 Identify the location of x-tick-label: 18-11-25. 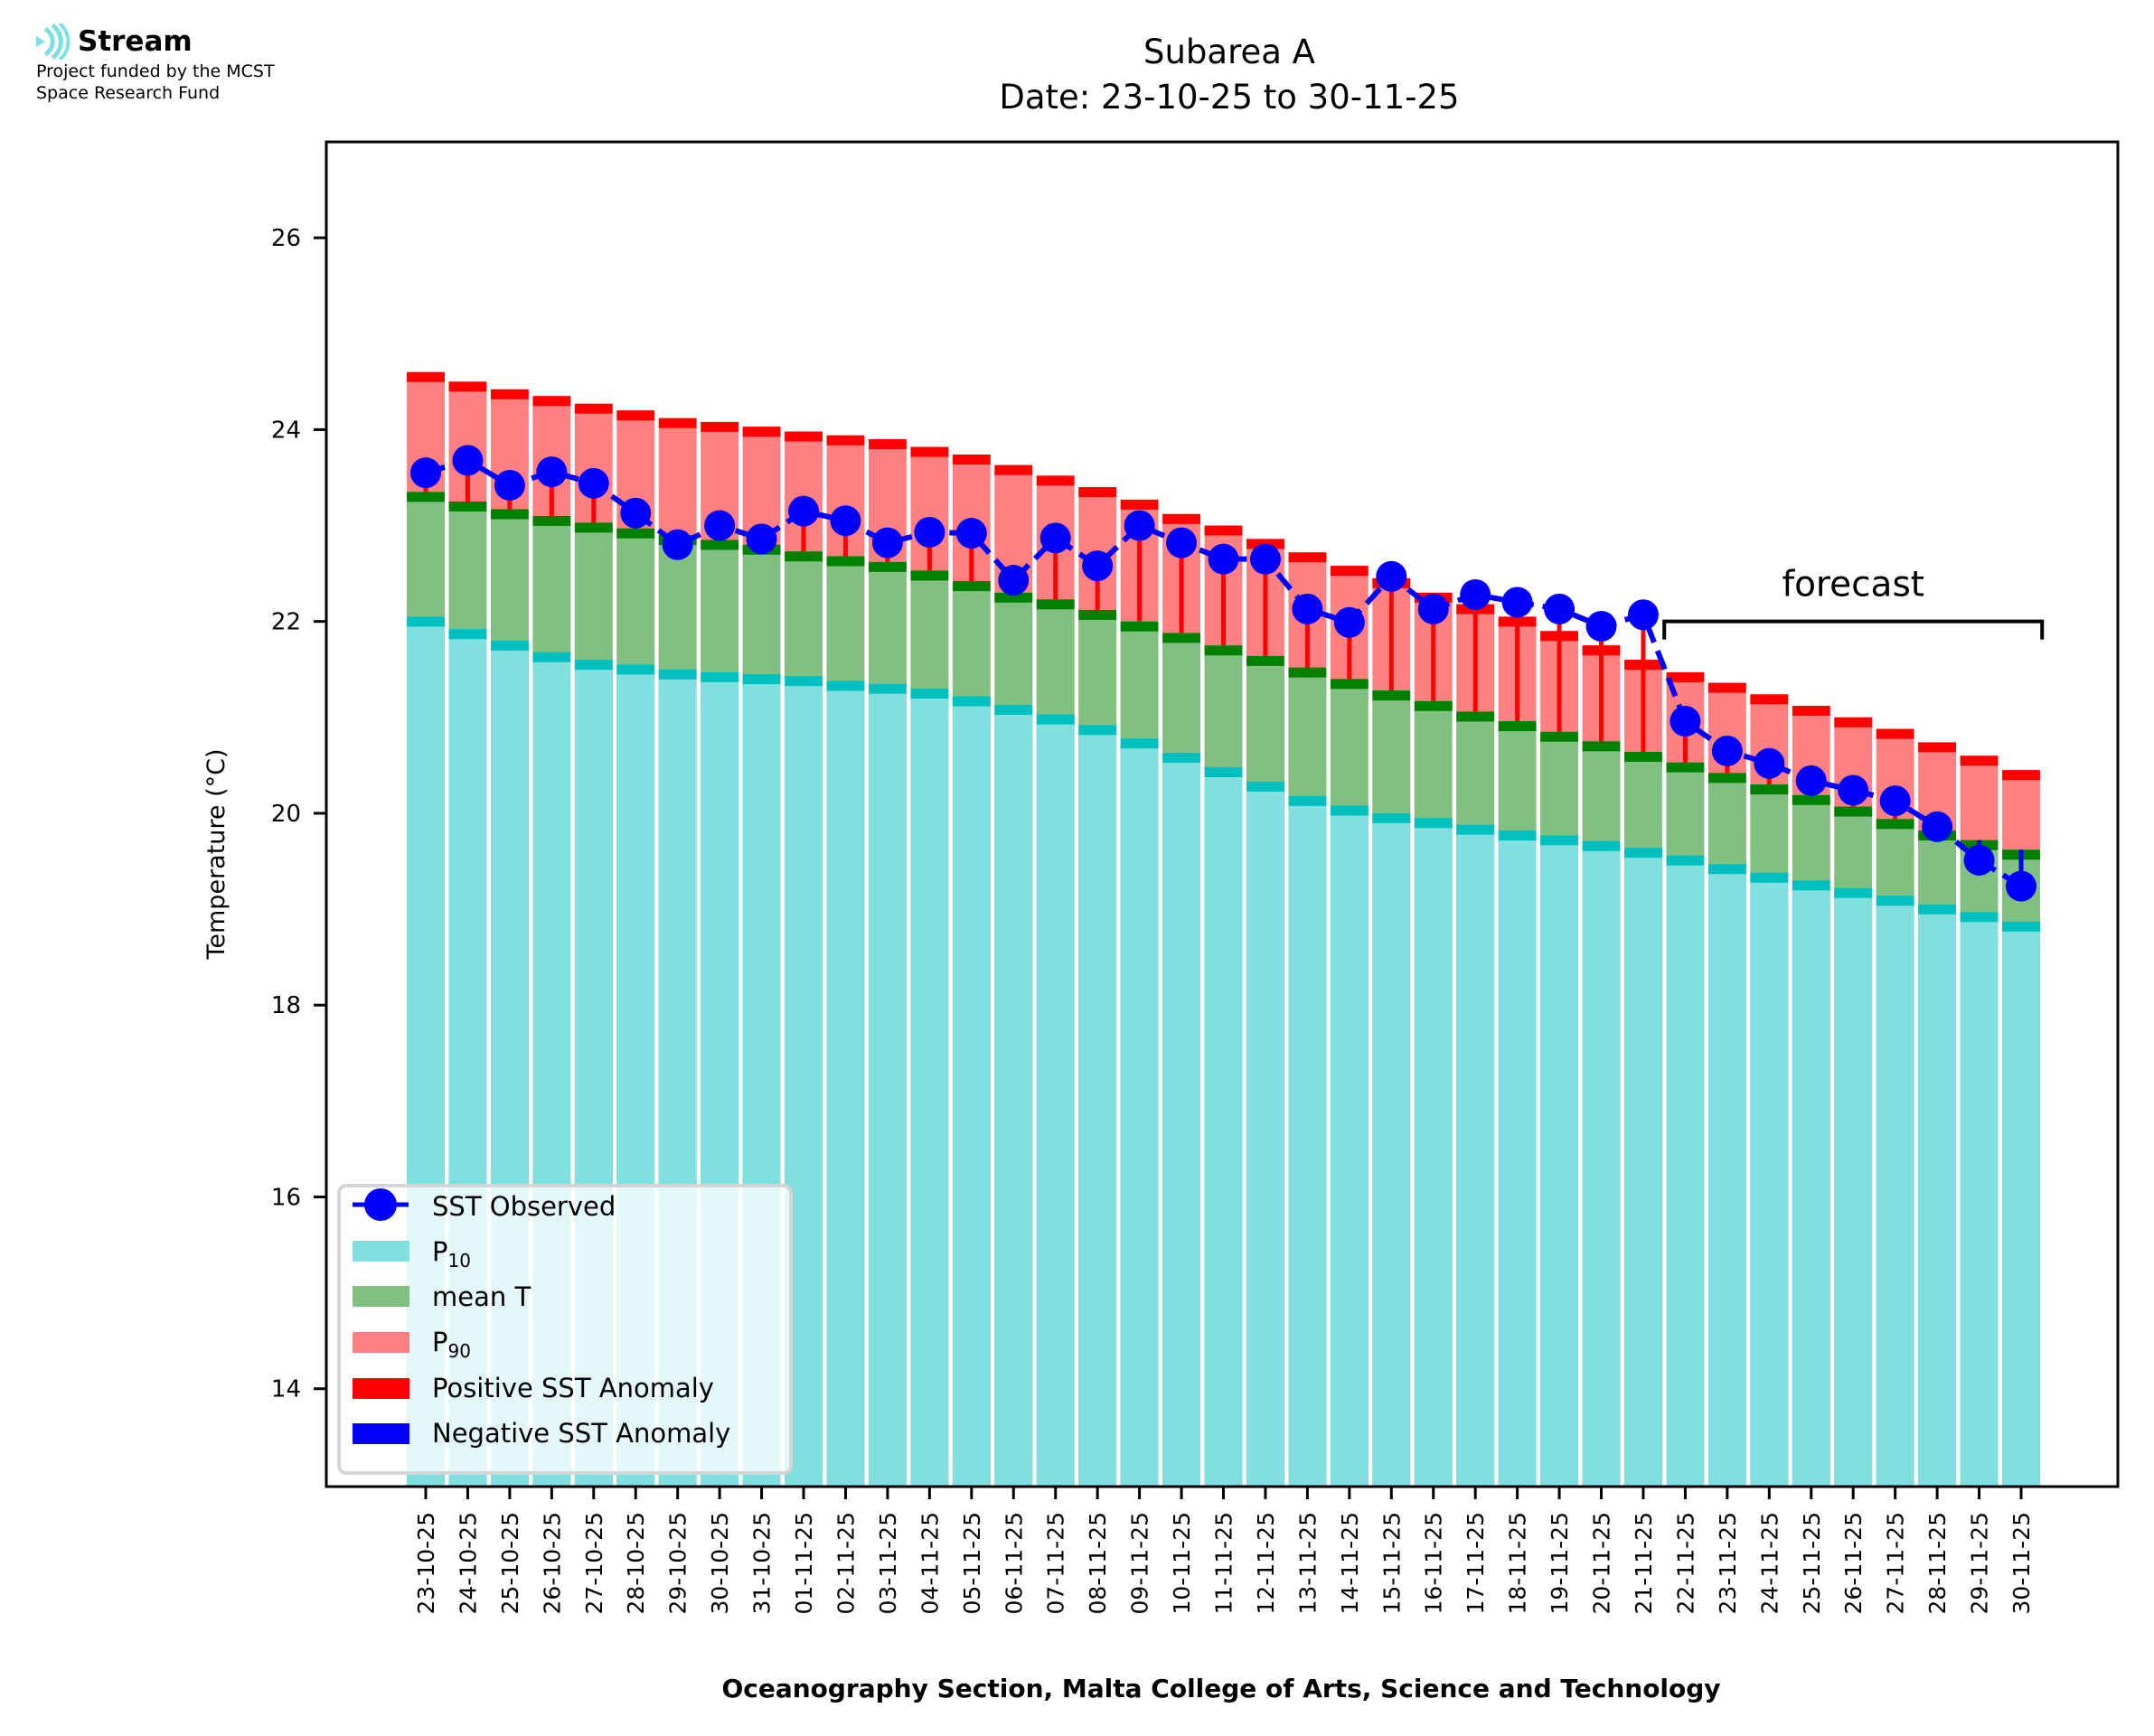
(1518, 1563).